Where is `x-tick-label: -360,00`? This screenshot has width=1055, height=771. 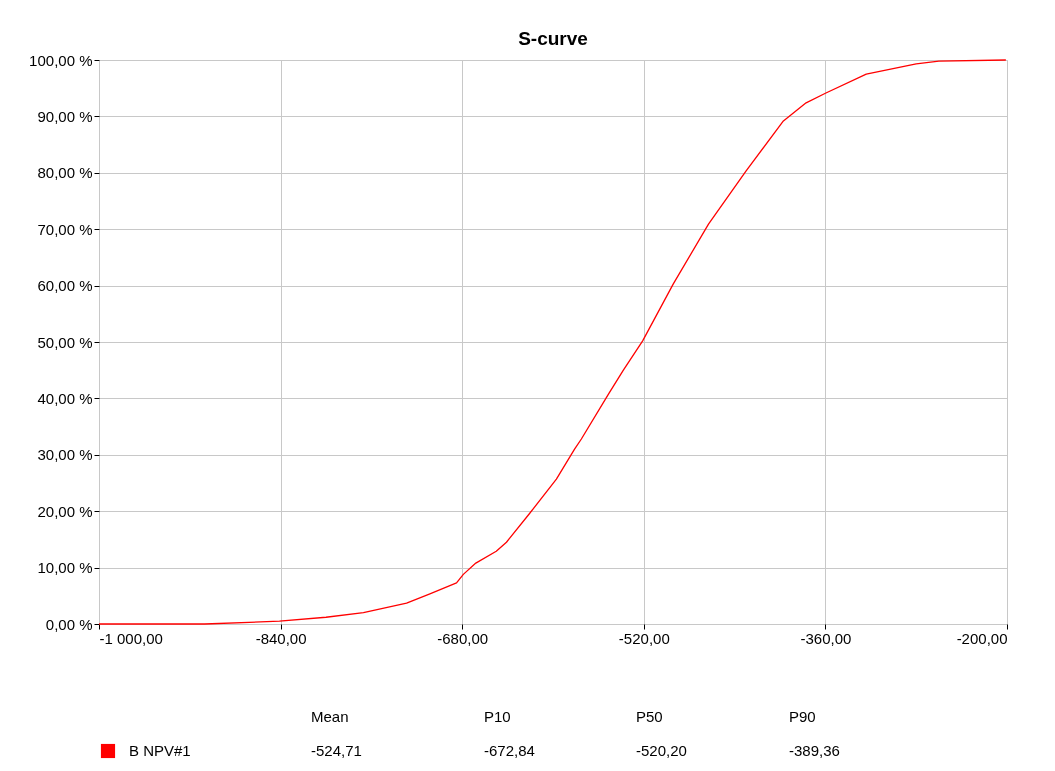
x-tick-label: -360,00 is located at coordinates (826, 638).